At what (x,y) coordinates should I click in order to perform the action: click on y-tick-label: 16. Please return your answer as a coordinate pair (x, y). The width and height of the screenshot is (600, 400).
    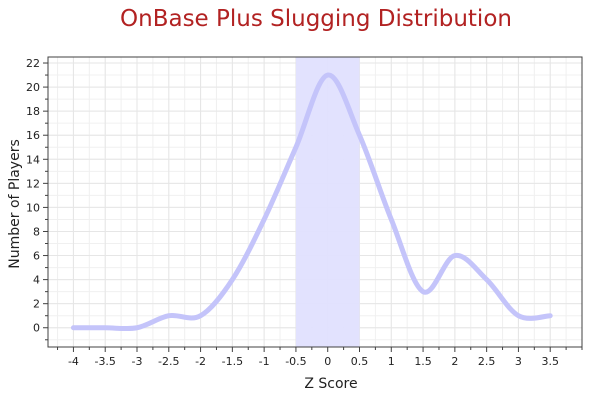
    Looking at the image, I should click on (33, 135).